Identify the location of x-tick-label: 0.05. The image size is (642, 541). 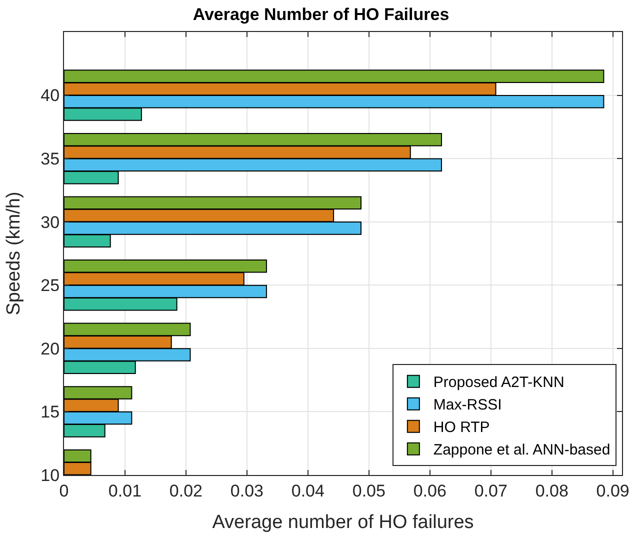
(369, 490).